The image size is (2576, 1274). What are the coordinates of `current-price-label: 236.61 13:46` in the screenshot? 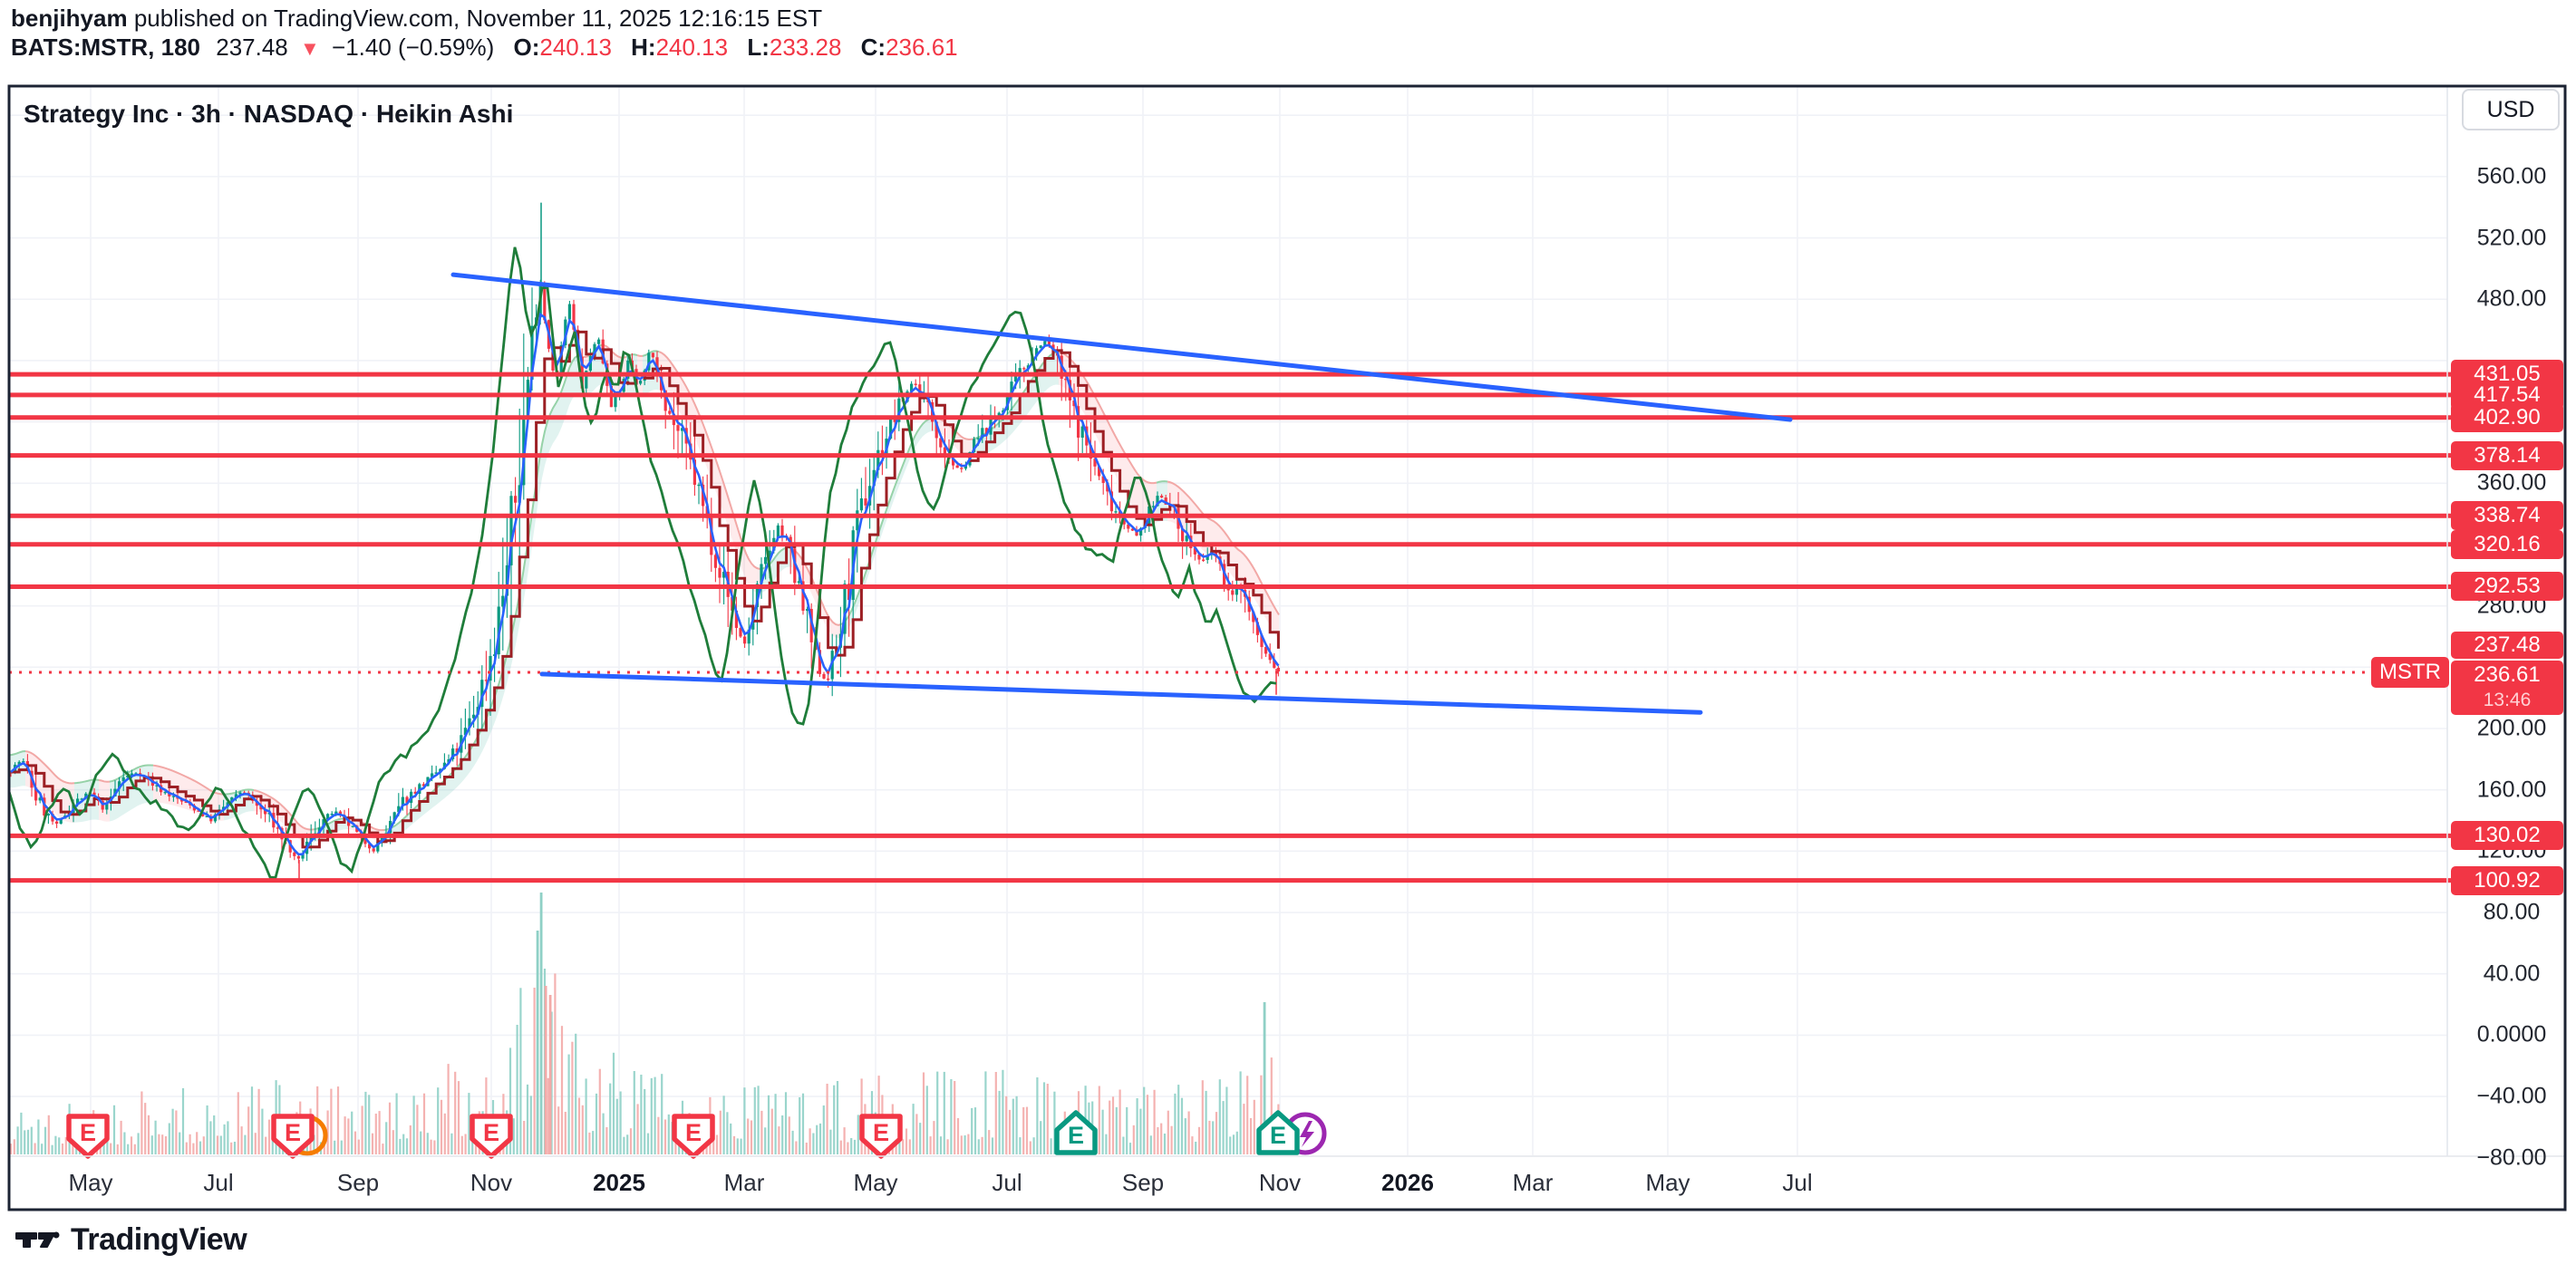 It's located at (2507, 688).